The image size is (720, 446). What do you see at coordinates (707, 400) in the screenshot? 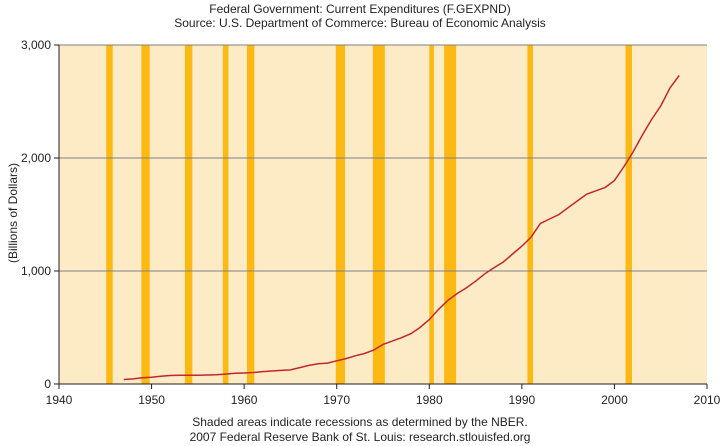
I see `x-tick-label: 2010` at bounding box center [707, 400].